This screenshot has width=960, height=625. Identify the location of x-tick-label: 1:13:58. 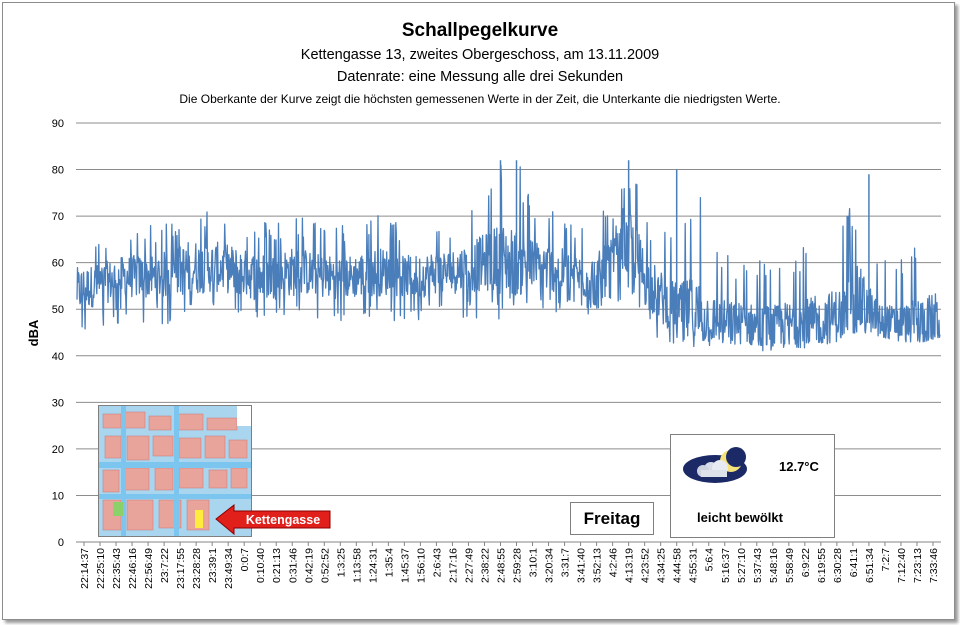
(357, 565).